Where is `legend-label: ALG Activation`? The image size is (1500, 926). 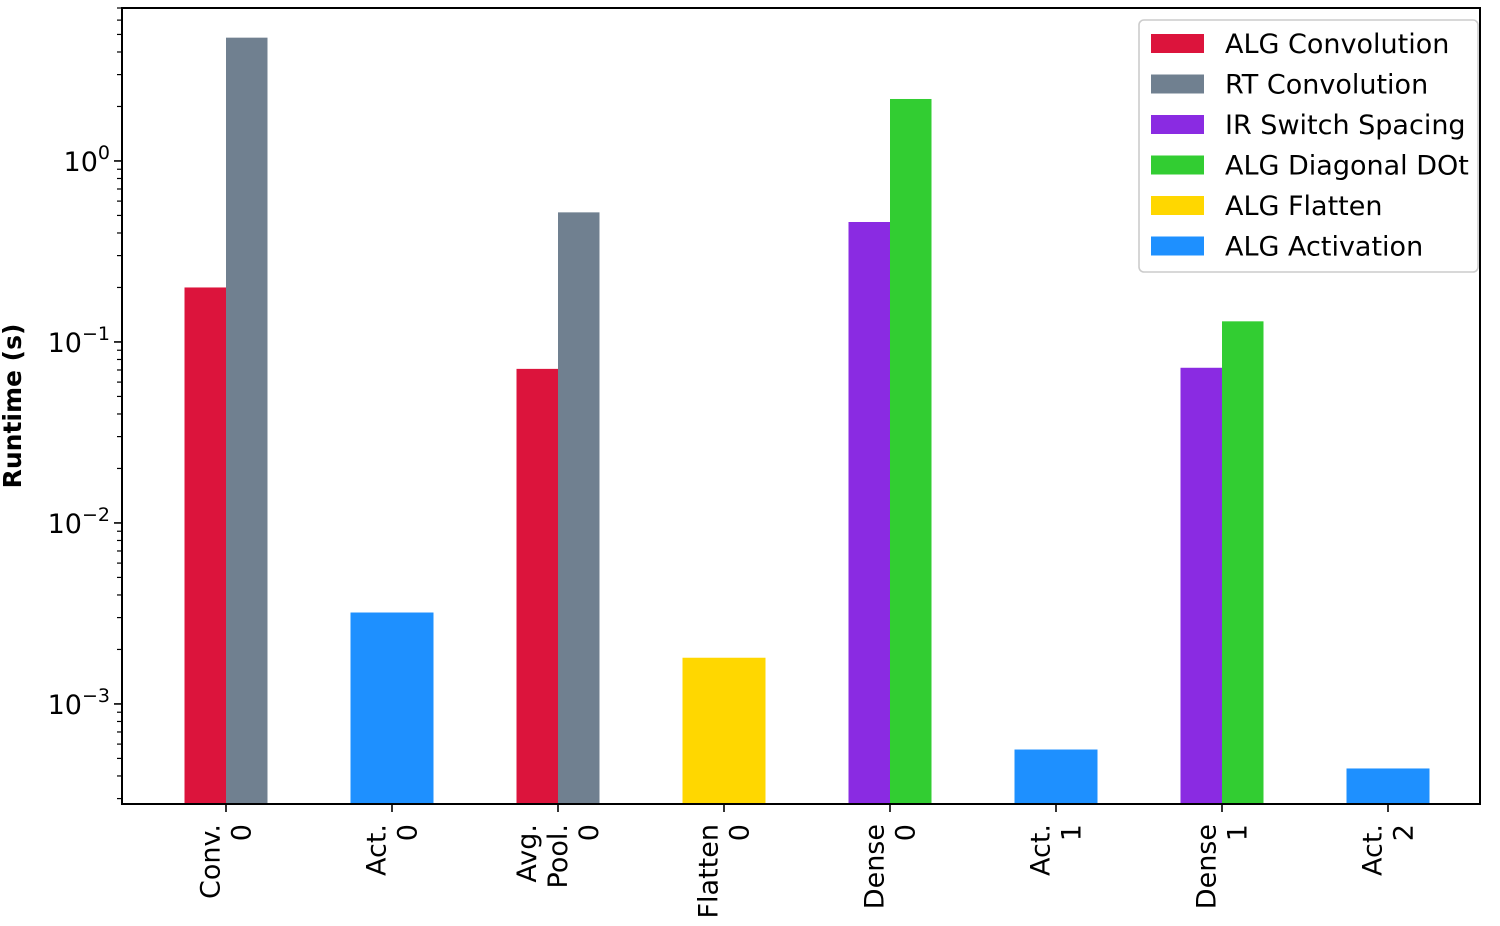
legend-label: ALG Activation is located at coordinates (1324, 247).